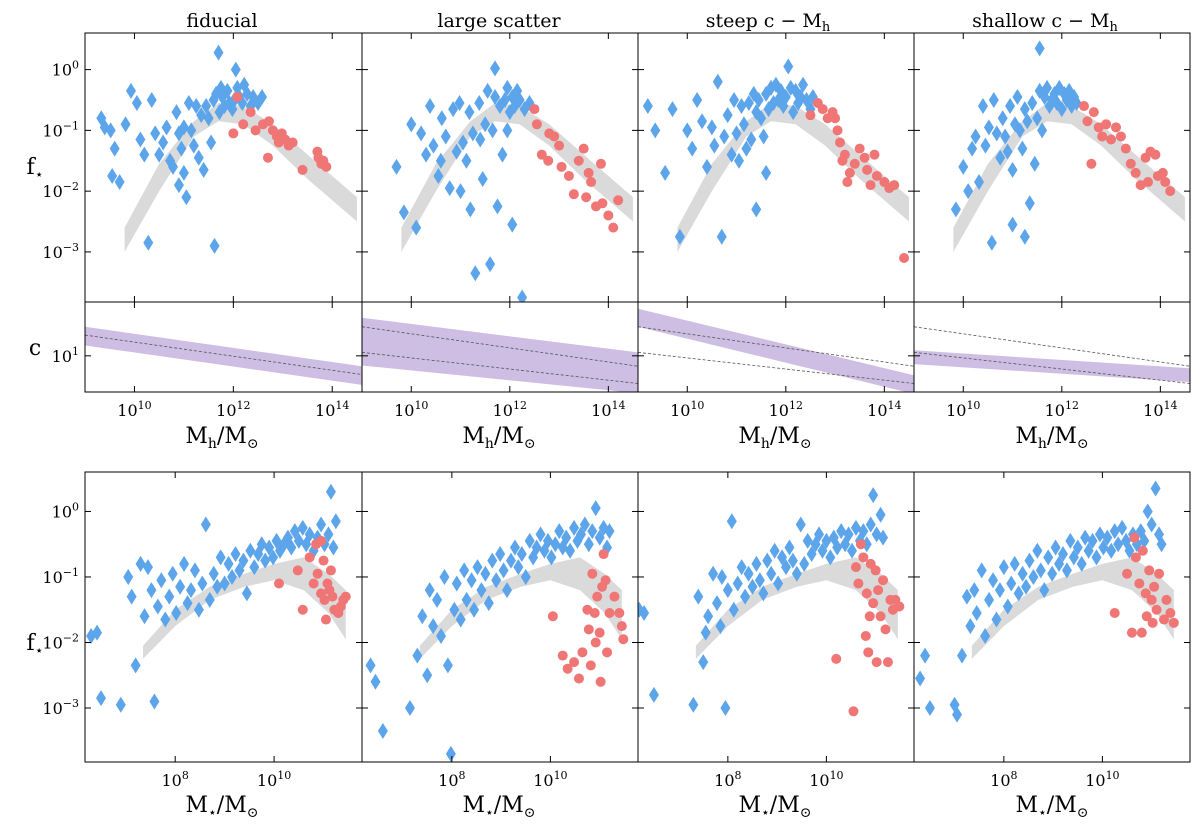  What do you see at coordinates (637, 807) in the screenshot?
I see `x-label-mstar-row: M⋆/M⊙ M⋆/M⊙ M⋆/M⊙ M⋆/M⊙` at bounding box center [637, 807].